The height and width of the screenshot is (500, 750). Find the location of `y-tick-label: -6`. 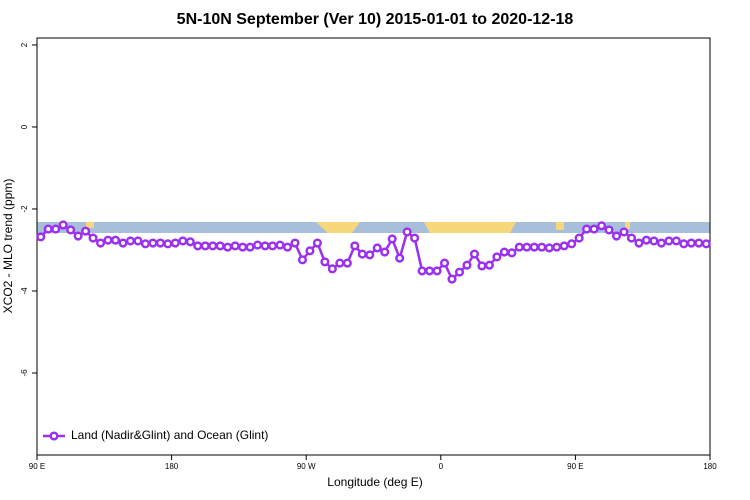

y-tick-label: -6 is located at coordinates (24, 373).